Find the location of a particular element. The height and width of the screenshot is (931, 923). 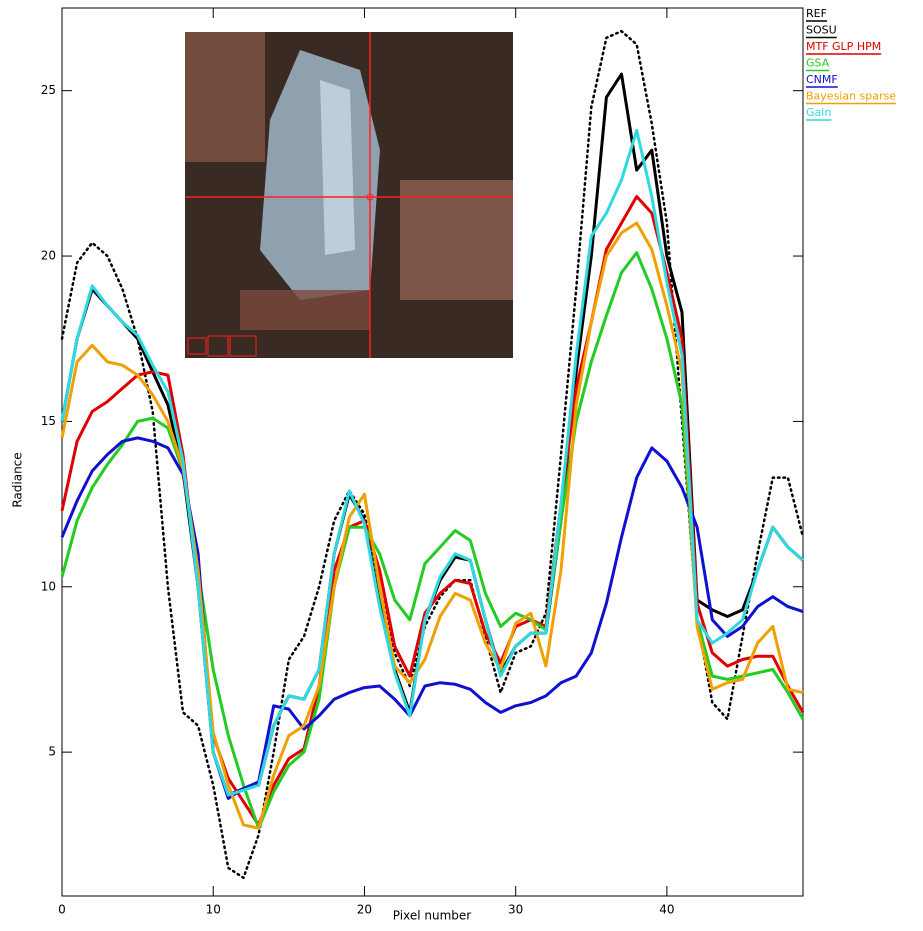

y-tick-label: 10 is located at coordinates (48, 586).